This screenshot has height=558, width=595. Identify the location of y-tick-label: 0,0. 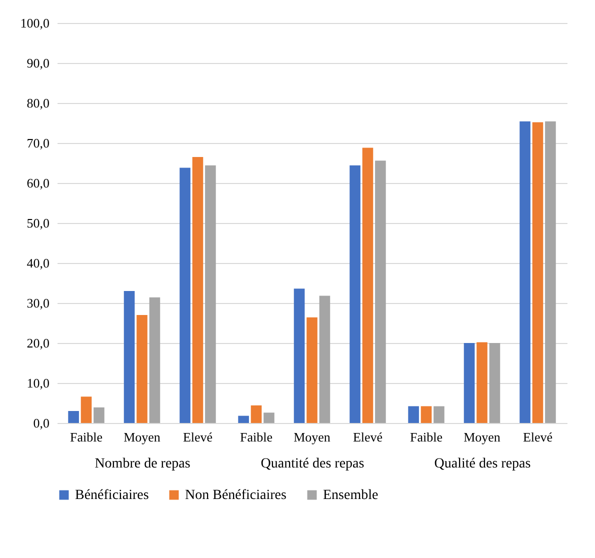
(41, 423).